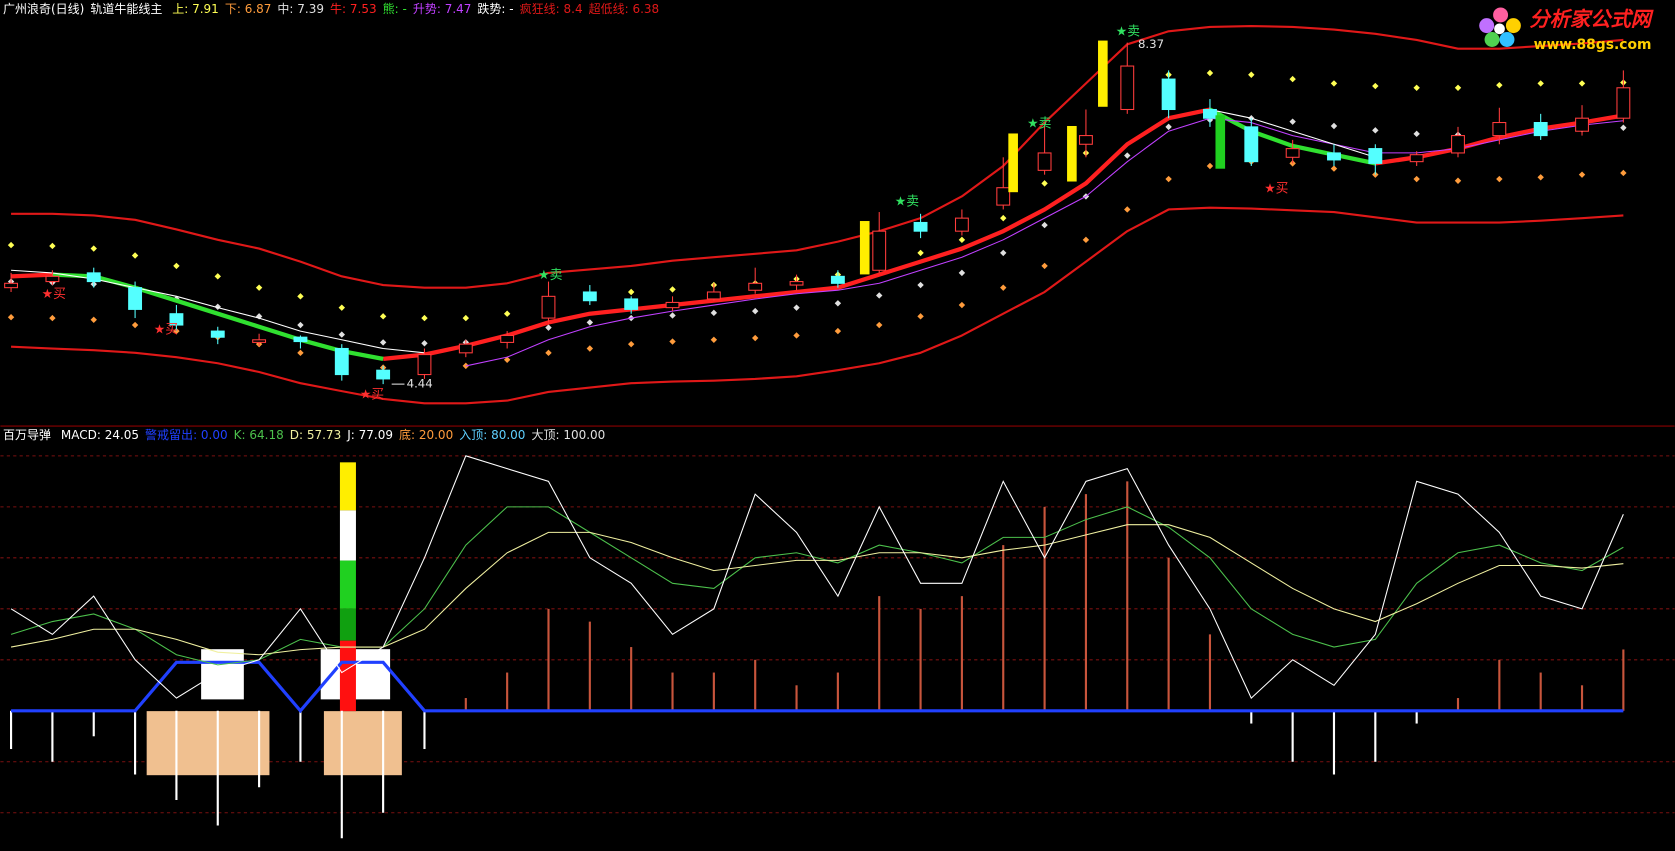  What do you see at coordinates (214, 435) in the screenshot?
I see `legend-value: 0.00` at bounding box center [214, 435].